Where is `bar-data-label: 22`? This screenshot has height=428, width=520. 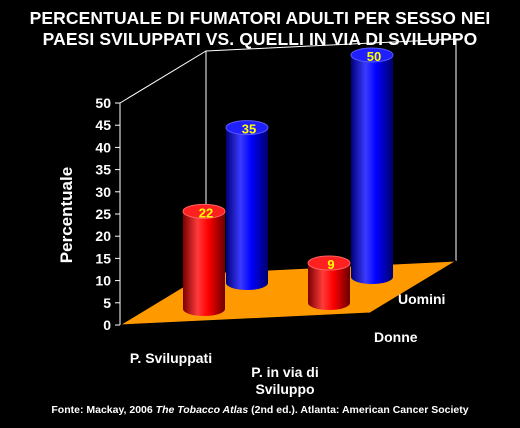 bar-data-label: 22 is located at coordinates (206, 212).